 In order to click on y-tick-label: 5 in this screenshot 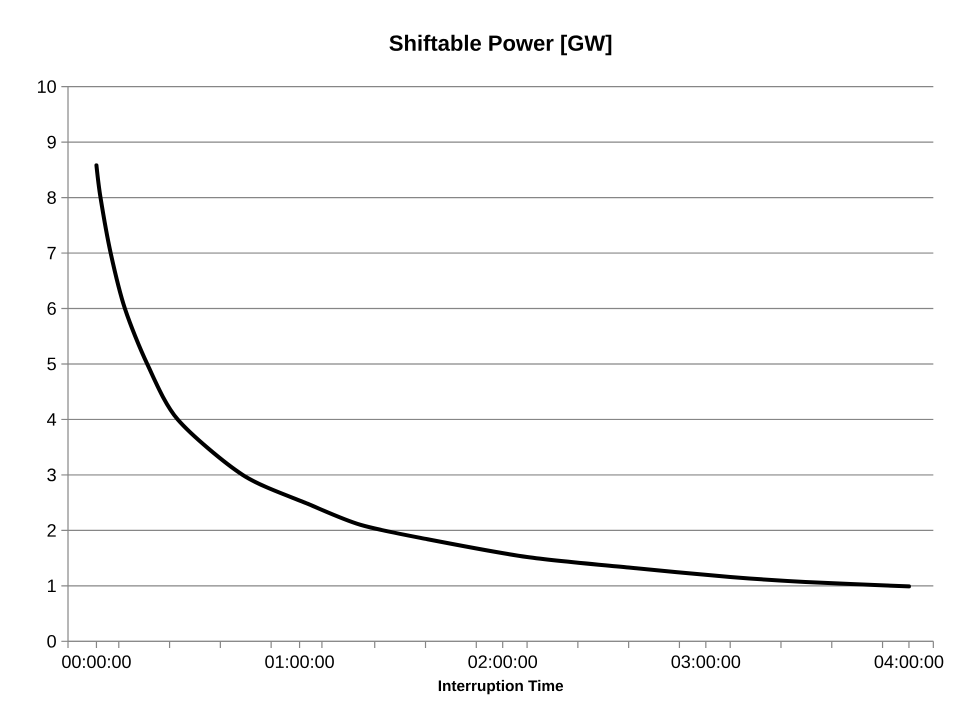, I will do `click(51, 364)`.